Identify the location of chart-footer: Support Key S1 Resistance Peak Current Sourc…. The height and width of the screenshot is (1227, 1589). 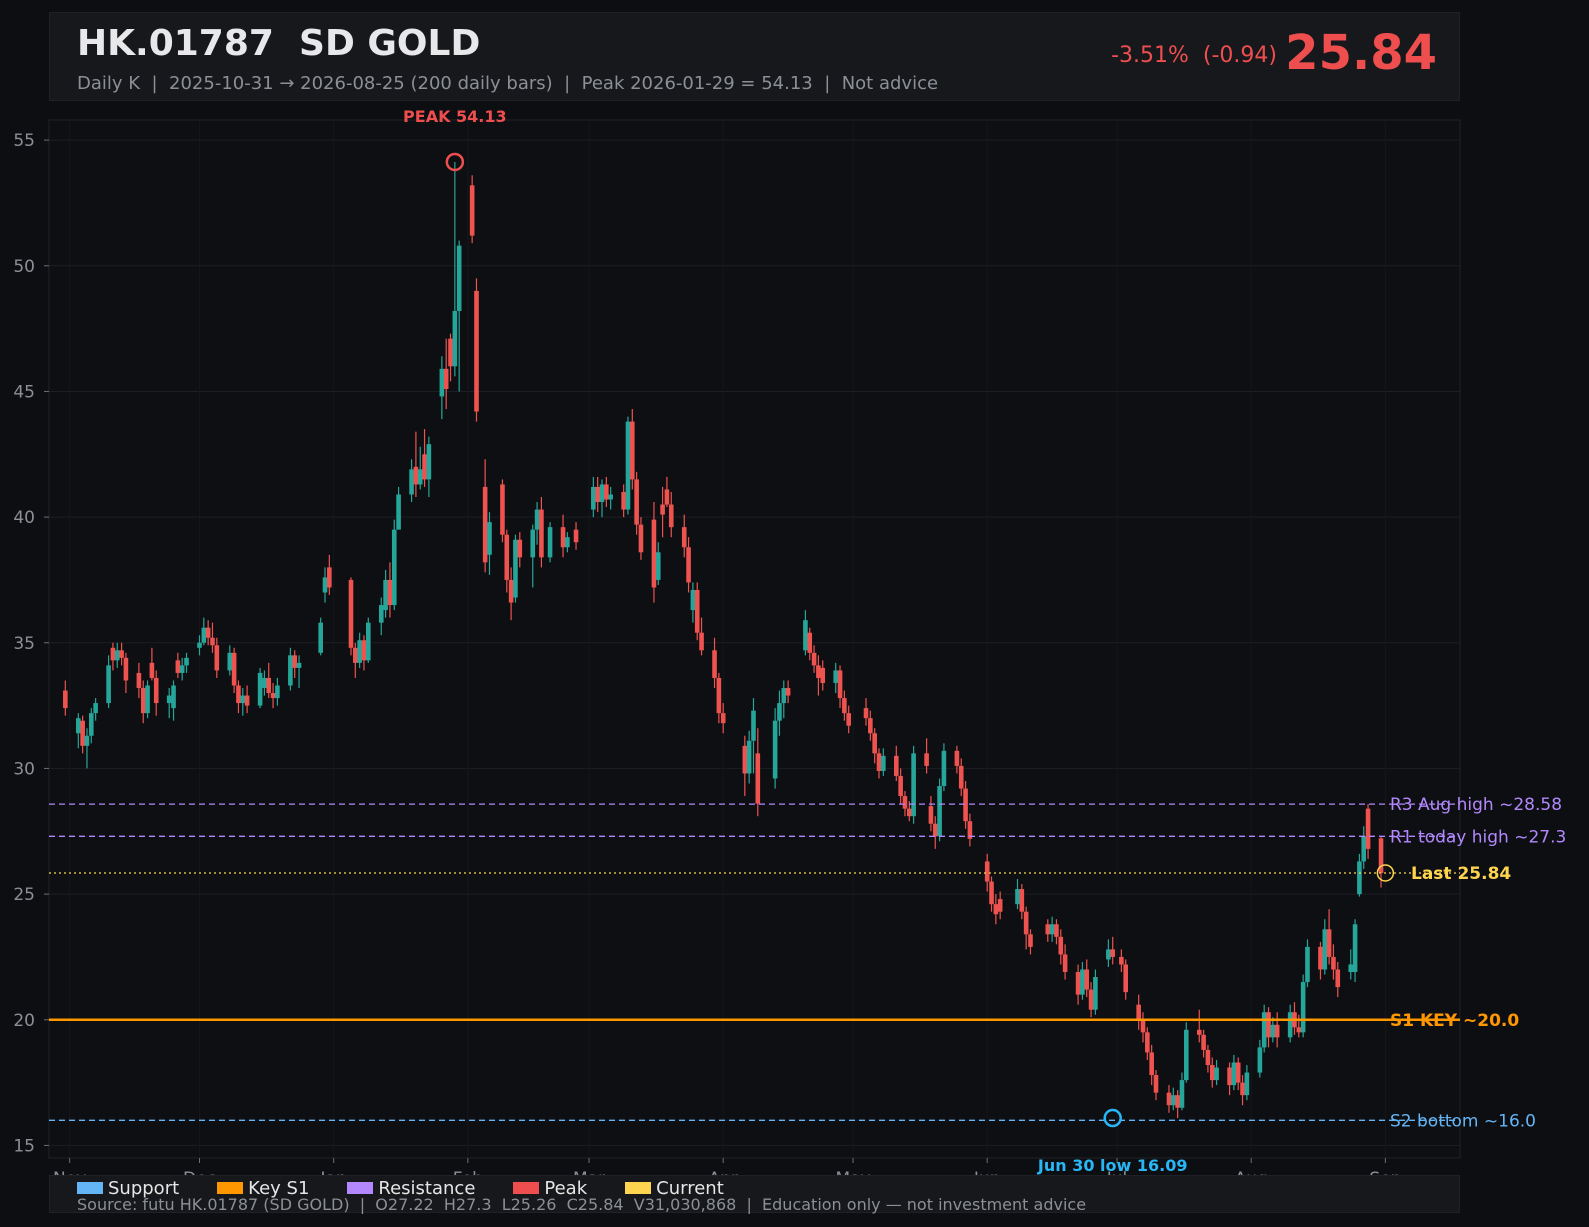
(754, 1194).